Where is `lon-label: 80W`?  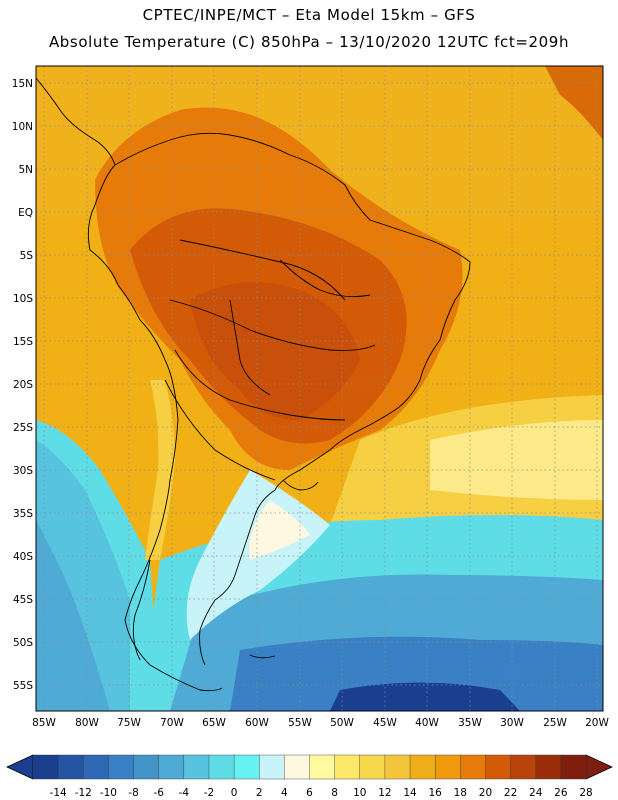 lon-label: 80W is located at coordinates (87, 723).